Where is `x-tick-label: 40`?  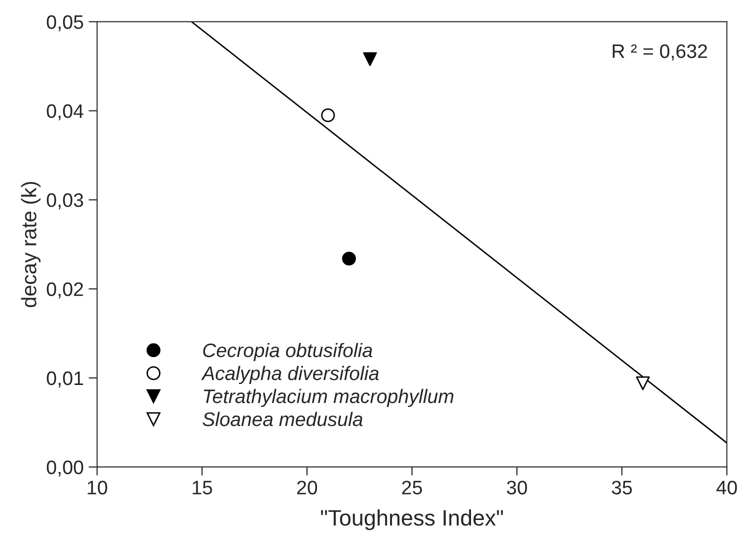 x-tick-label: 40 is located at coordinates (726, 487).